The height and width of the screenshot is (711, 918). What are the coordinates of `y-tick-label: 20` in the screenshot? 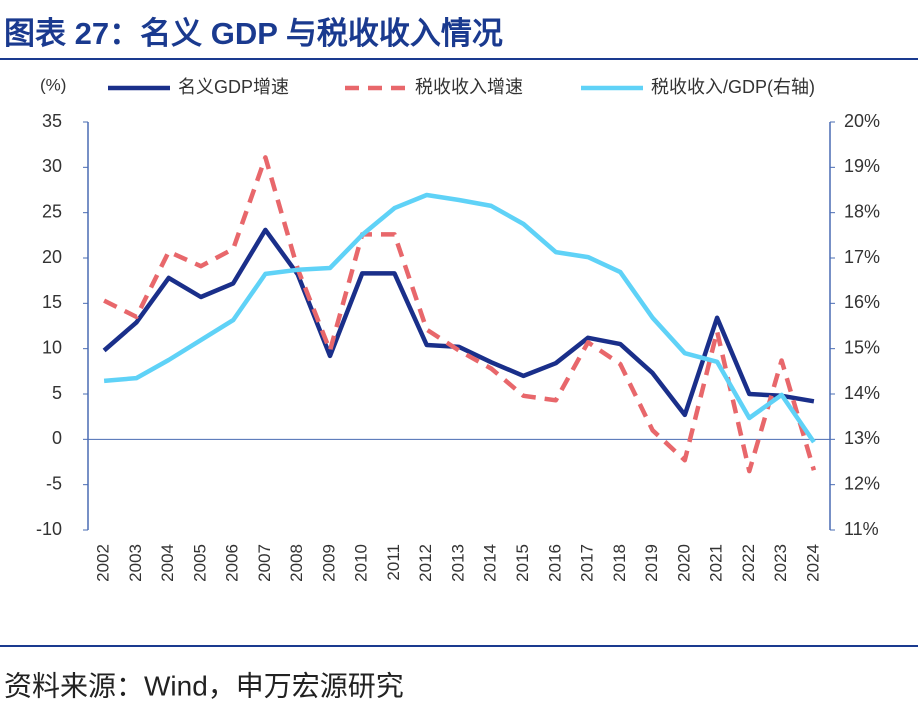 It's located at (52, 257).